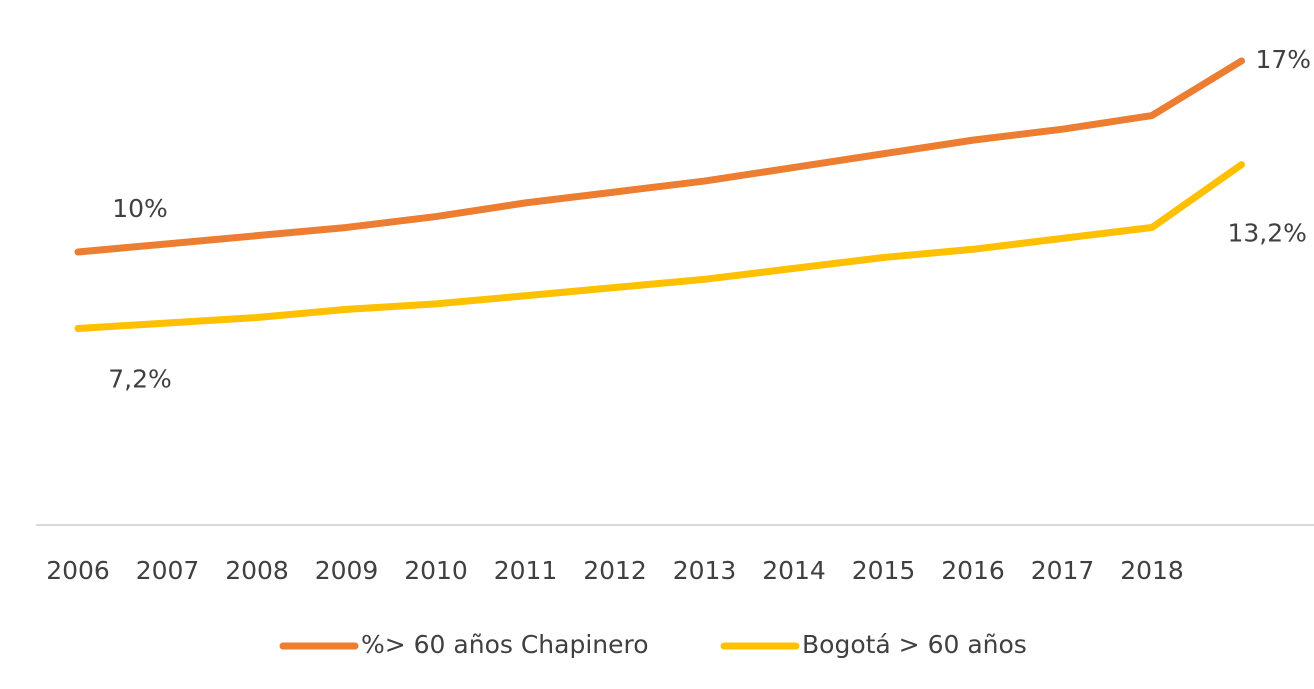  What do you see at coordinates (884, 570) in the screenshot?
I see `x-tick-label: 2015` at bounding box center [884, 570].